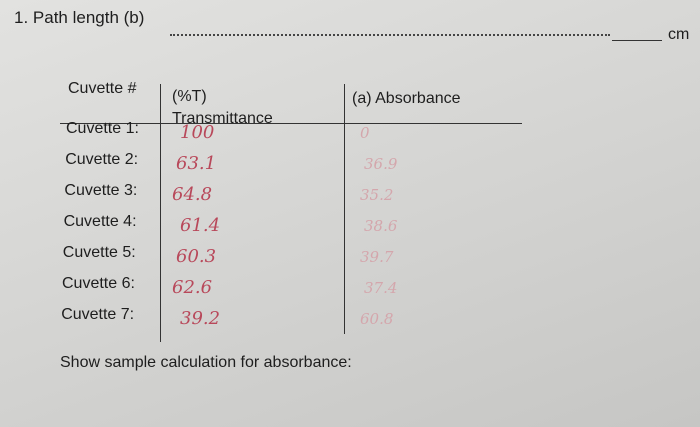 This screenshot has width=700, height=427. I want to click on cuvette-label: Cuvette 7:, so click(98, 314).